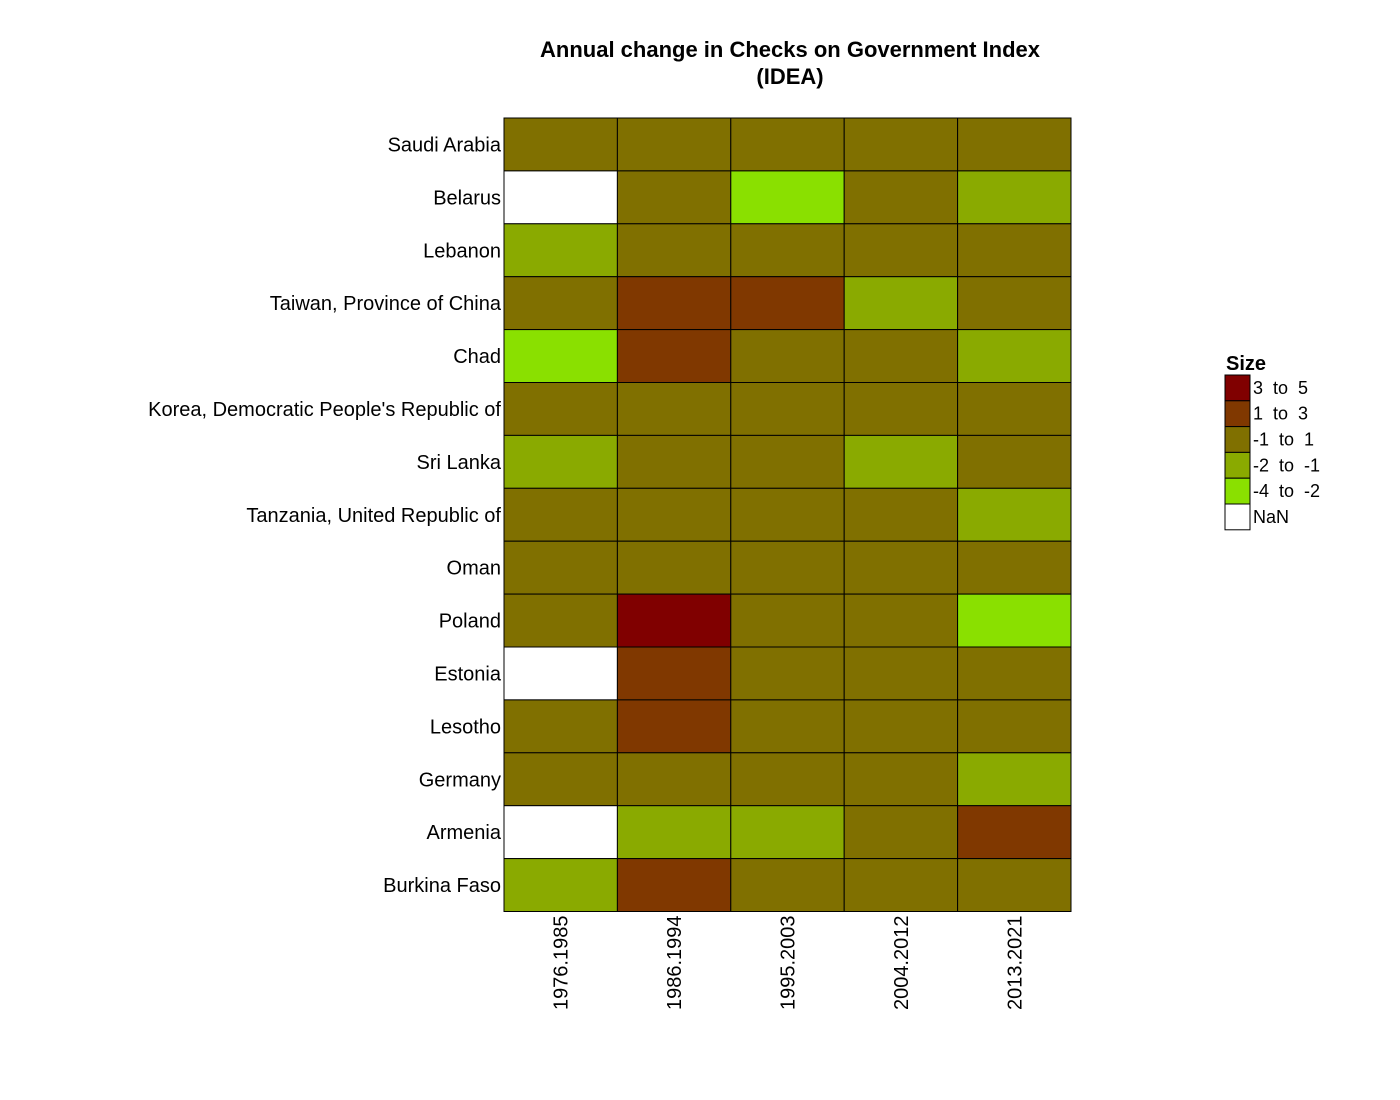  I want to click on row-label: Oman, so click(474, 569).